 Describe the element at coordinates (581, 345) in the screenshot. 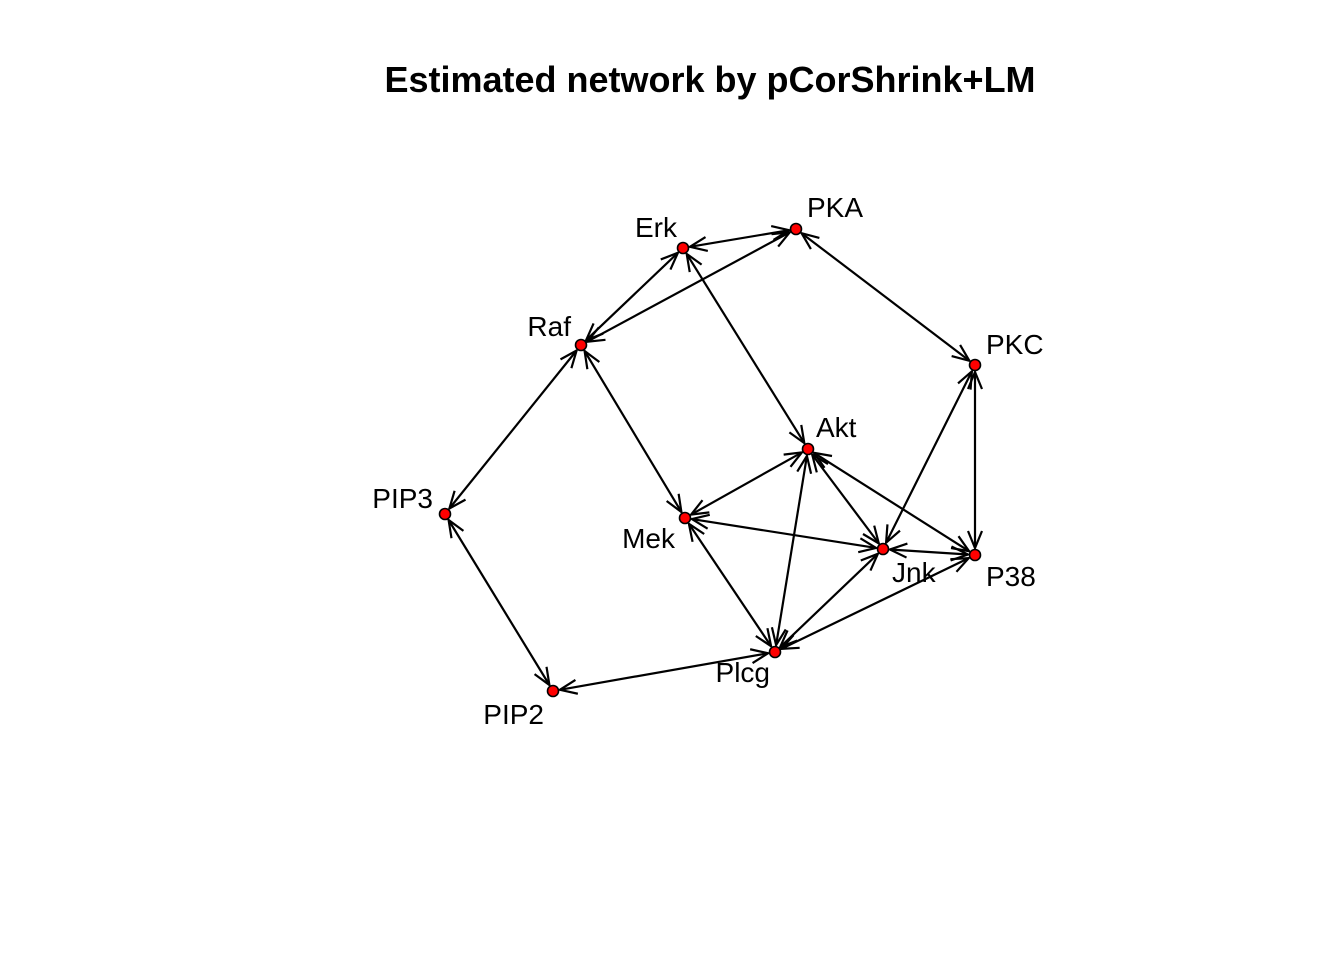

I see `node-raf` at that location.